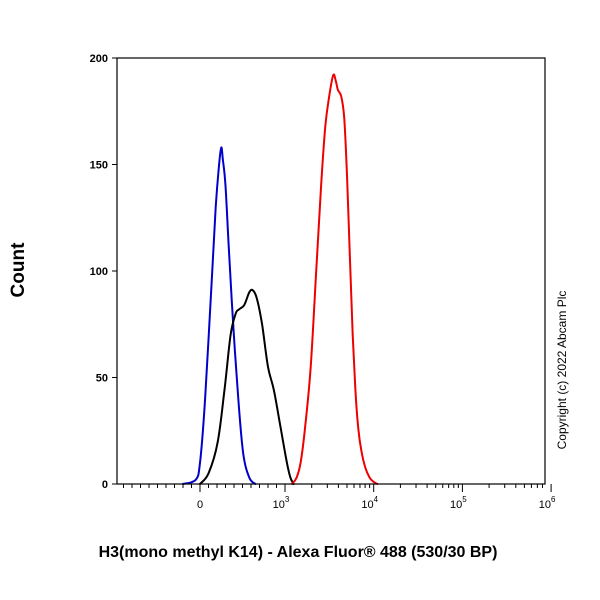 This screenshot has width=600, height=600. I want to click on x-axis-minor-ticks, so click(333, 486).